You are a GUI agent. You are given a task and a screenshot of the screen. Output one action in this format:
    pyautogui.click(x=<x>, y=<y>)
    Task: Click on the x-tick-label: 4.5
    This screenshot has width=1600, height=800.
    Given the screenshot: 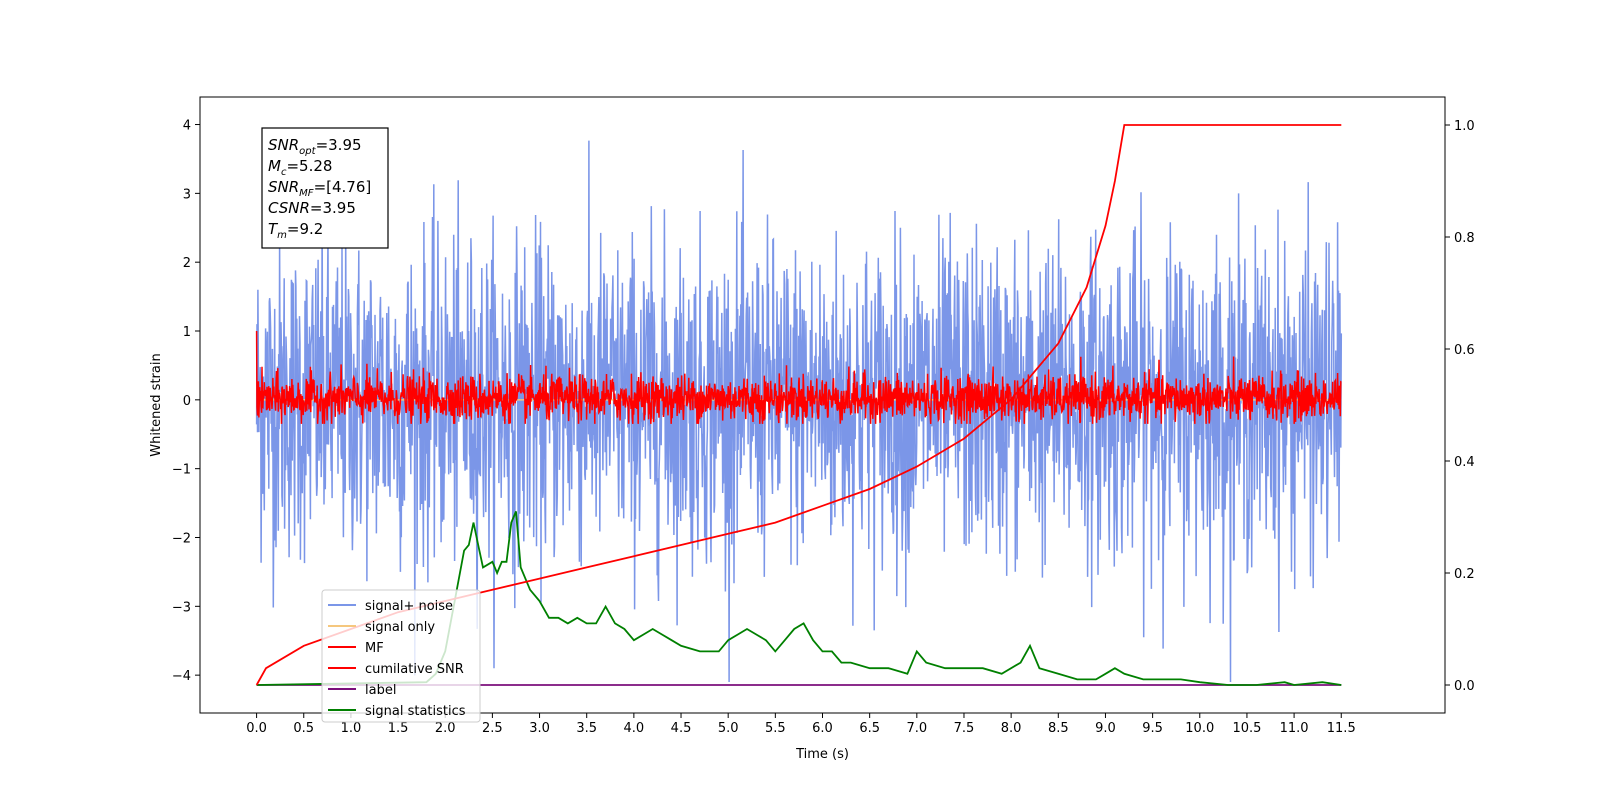 What is the action you would take?
    pyautogui.click(x=681, y=728)
    